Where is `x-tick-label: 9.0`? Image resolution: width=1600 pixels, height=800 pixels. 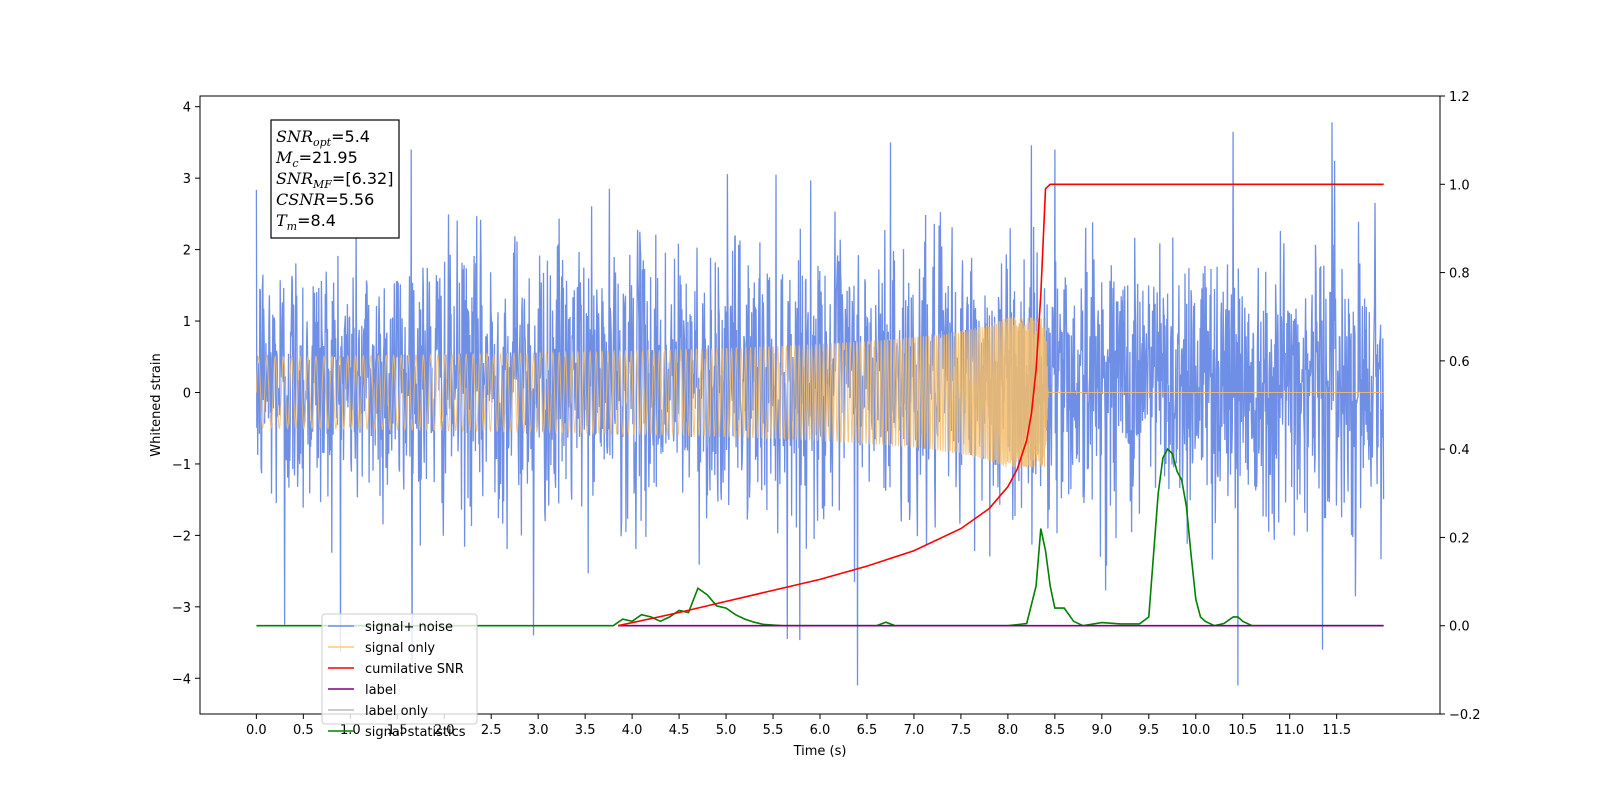 x-tick-label: 9.0 is located at coordinates (1101, 730).